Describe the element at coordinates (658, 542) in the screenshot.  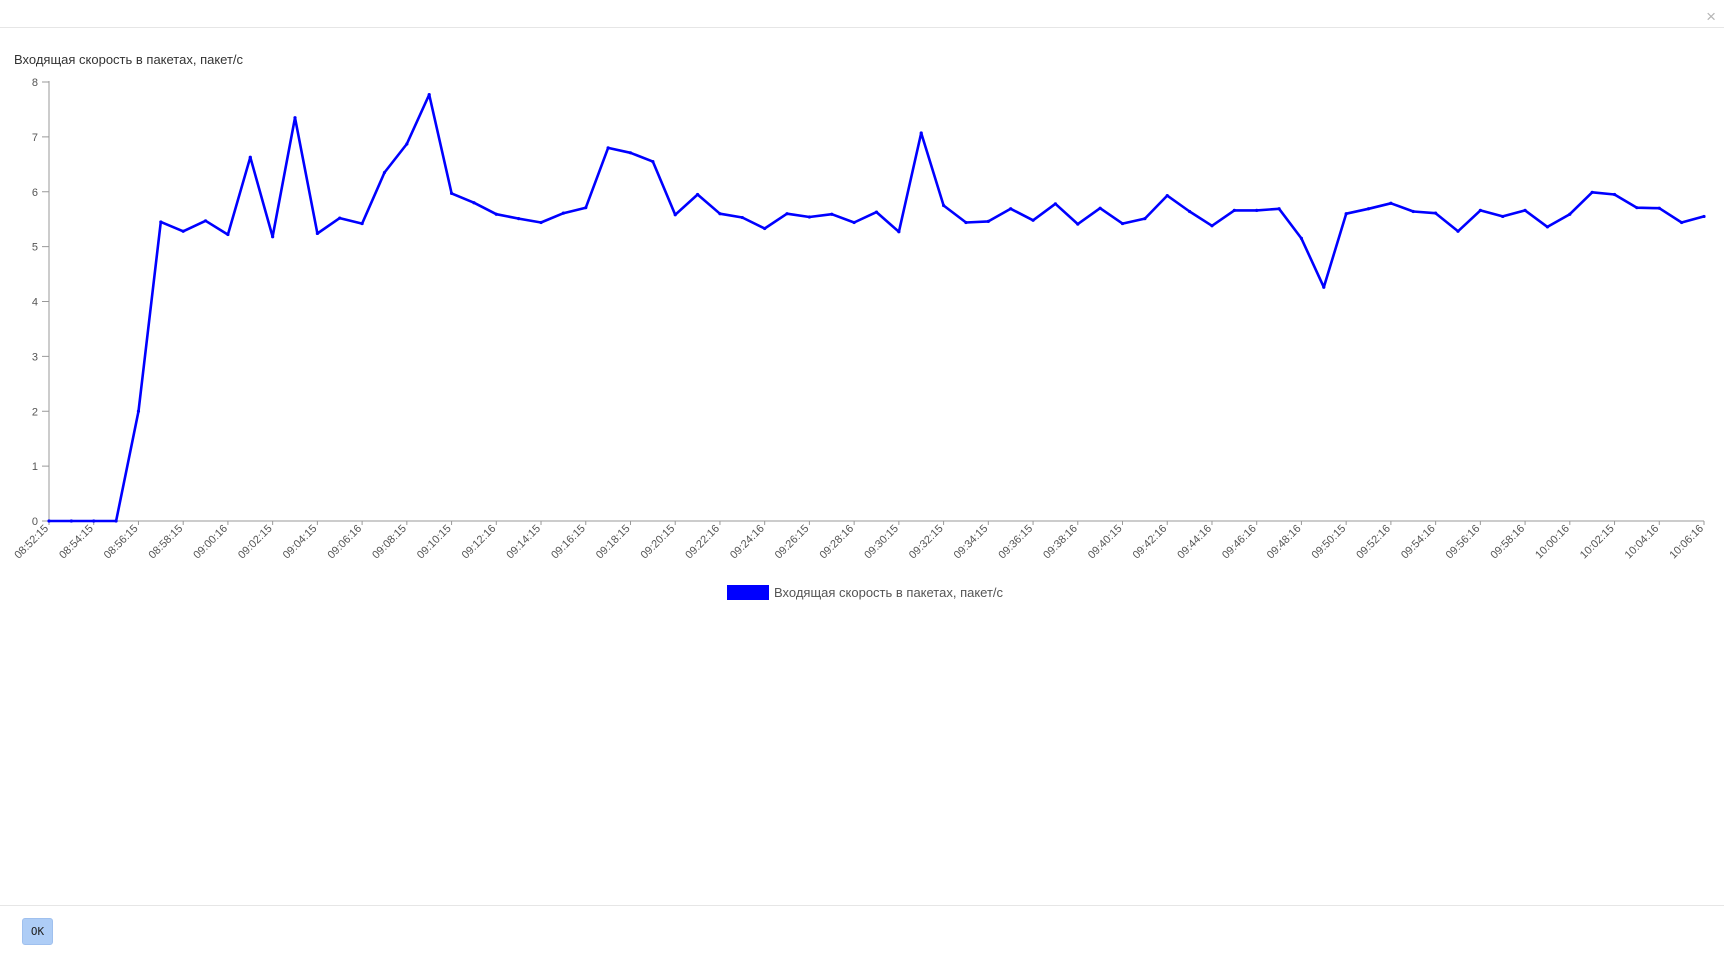
I see `x-tick-label: 09:20:15` at that location.